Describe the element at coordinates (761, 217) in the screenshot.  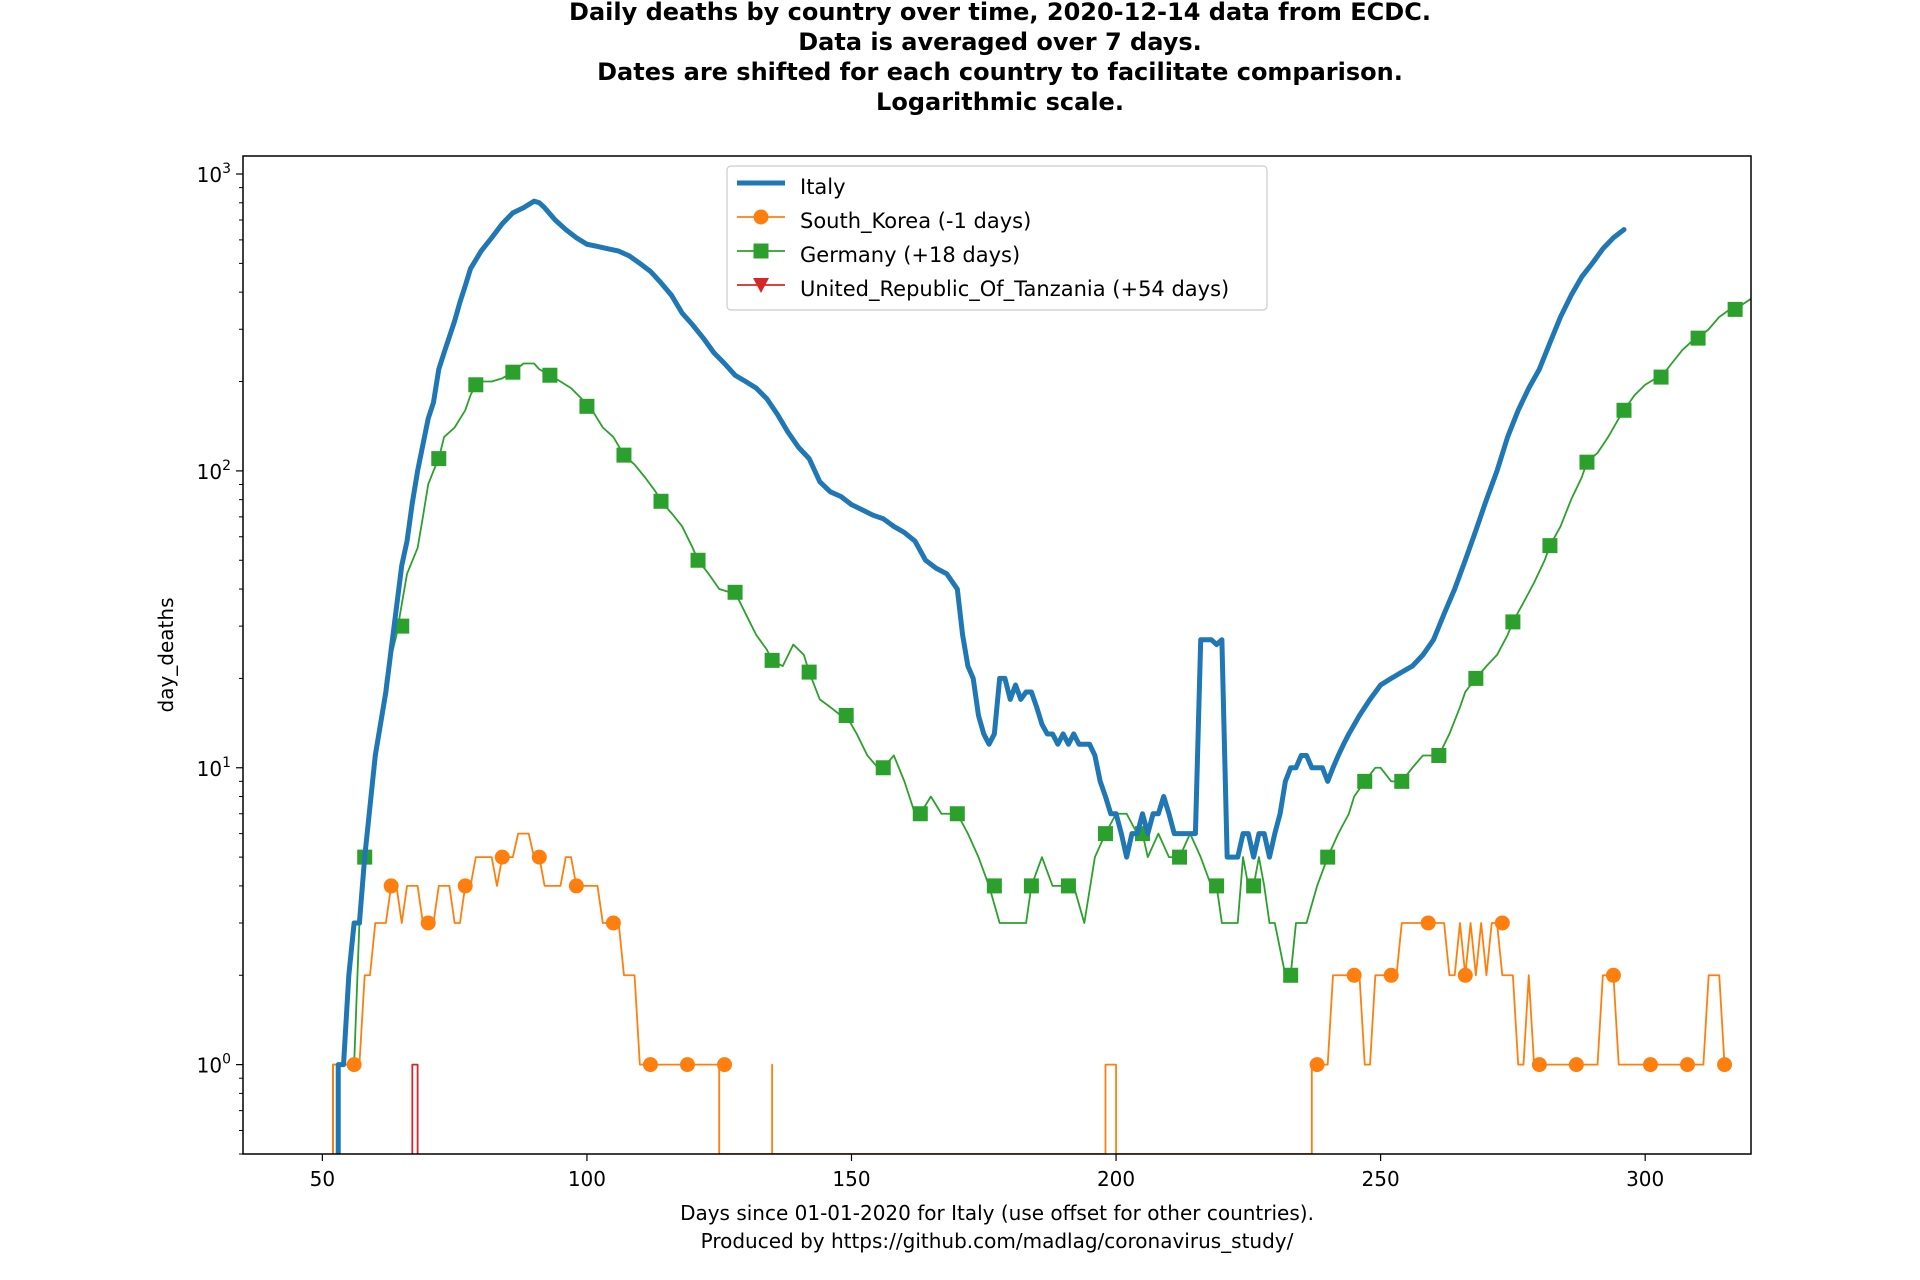
I see `legend-marker-south-korea` at that location.